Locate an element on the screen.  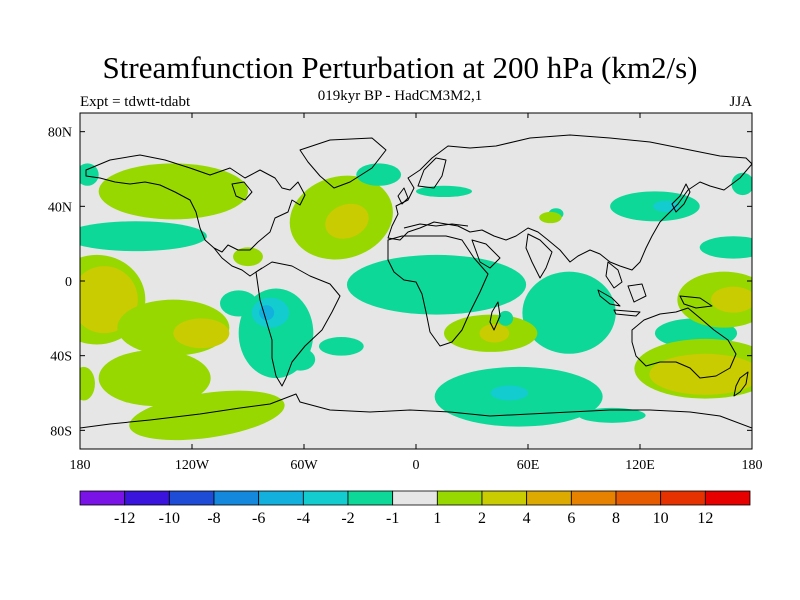
y-tick-label: 40N is located at coordinates (60, 207).